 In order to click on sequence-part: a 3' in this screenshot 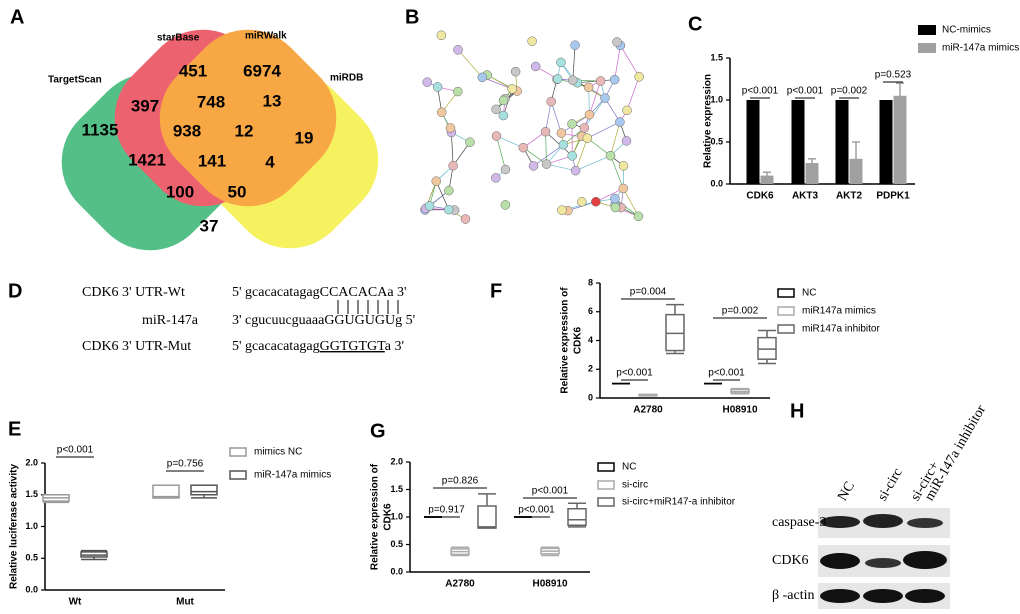, I will do `click(396, 292)`.